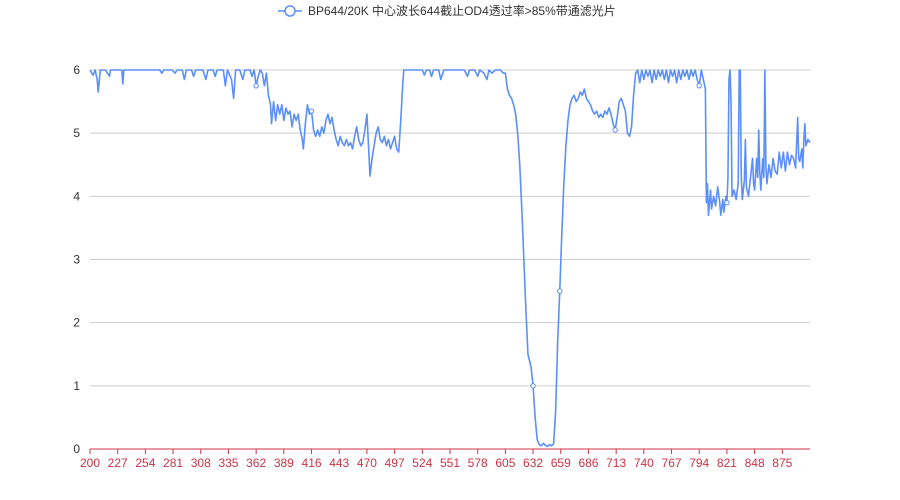  I want to click on x-tick-label: 524, so click(422, 463).